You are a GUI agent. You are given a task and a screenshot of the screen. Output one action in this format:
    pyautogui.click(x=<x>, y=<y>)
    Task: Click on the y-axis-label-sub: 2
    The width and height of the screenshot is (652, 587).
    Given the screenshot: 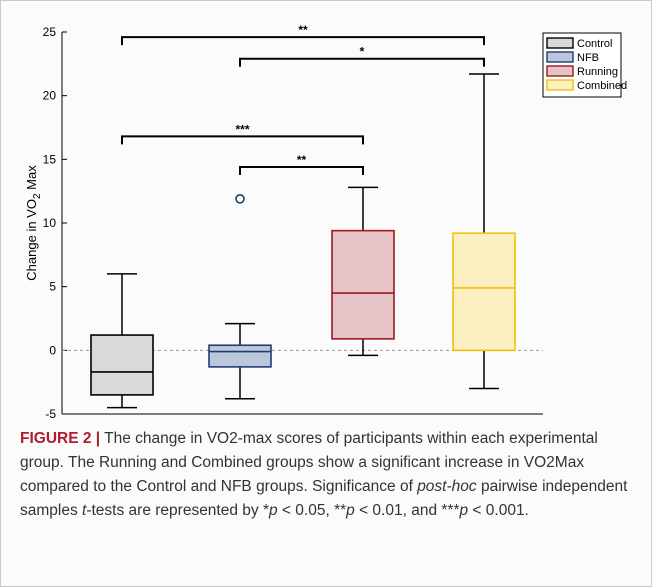 What is the action you would take?
    pyautogui.click(x=37, y=196)
    